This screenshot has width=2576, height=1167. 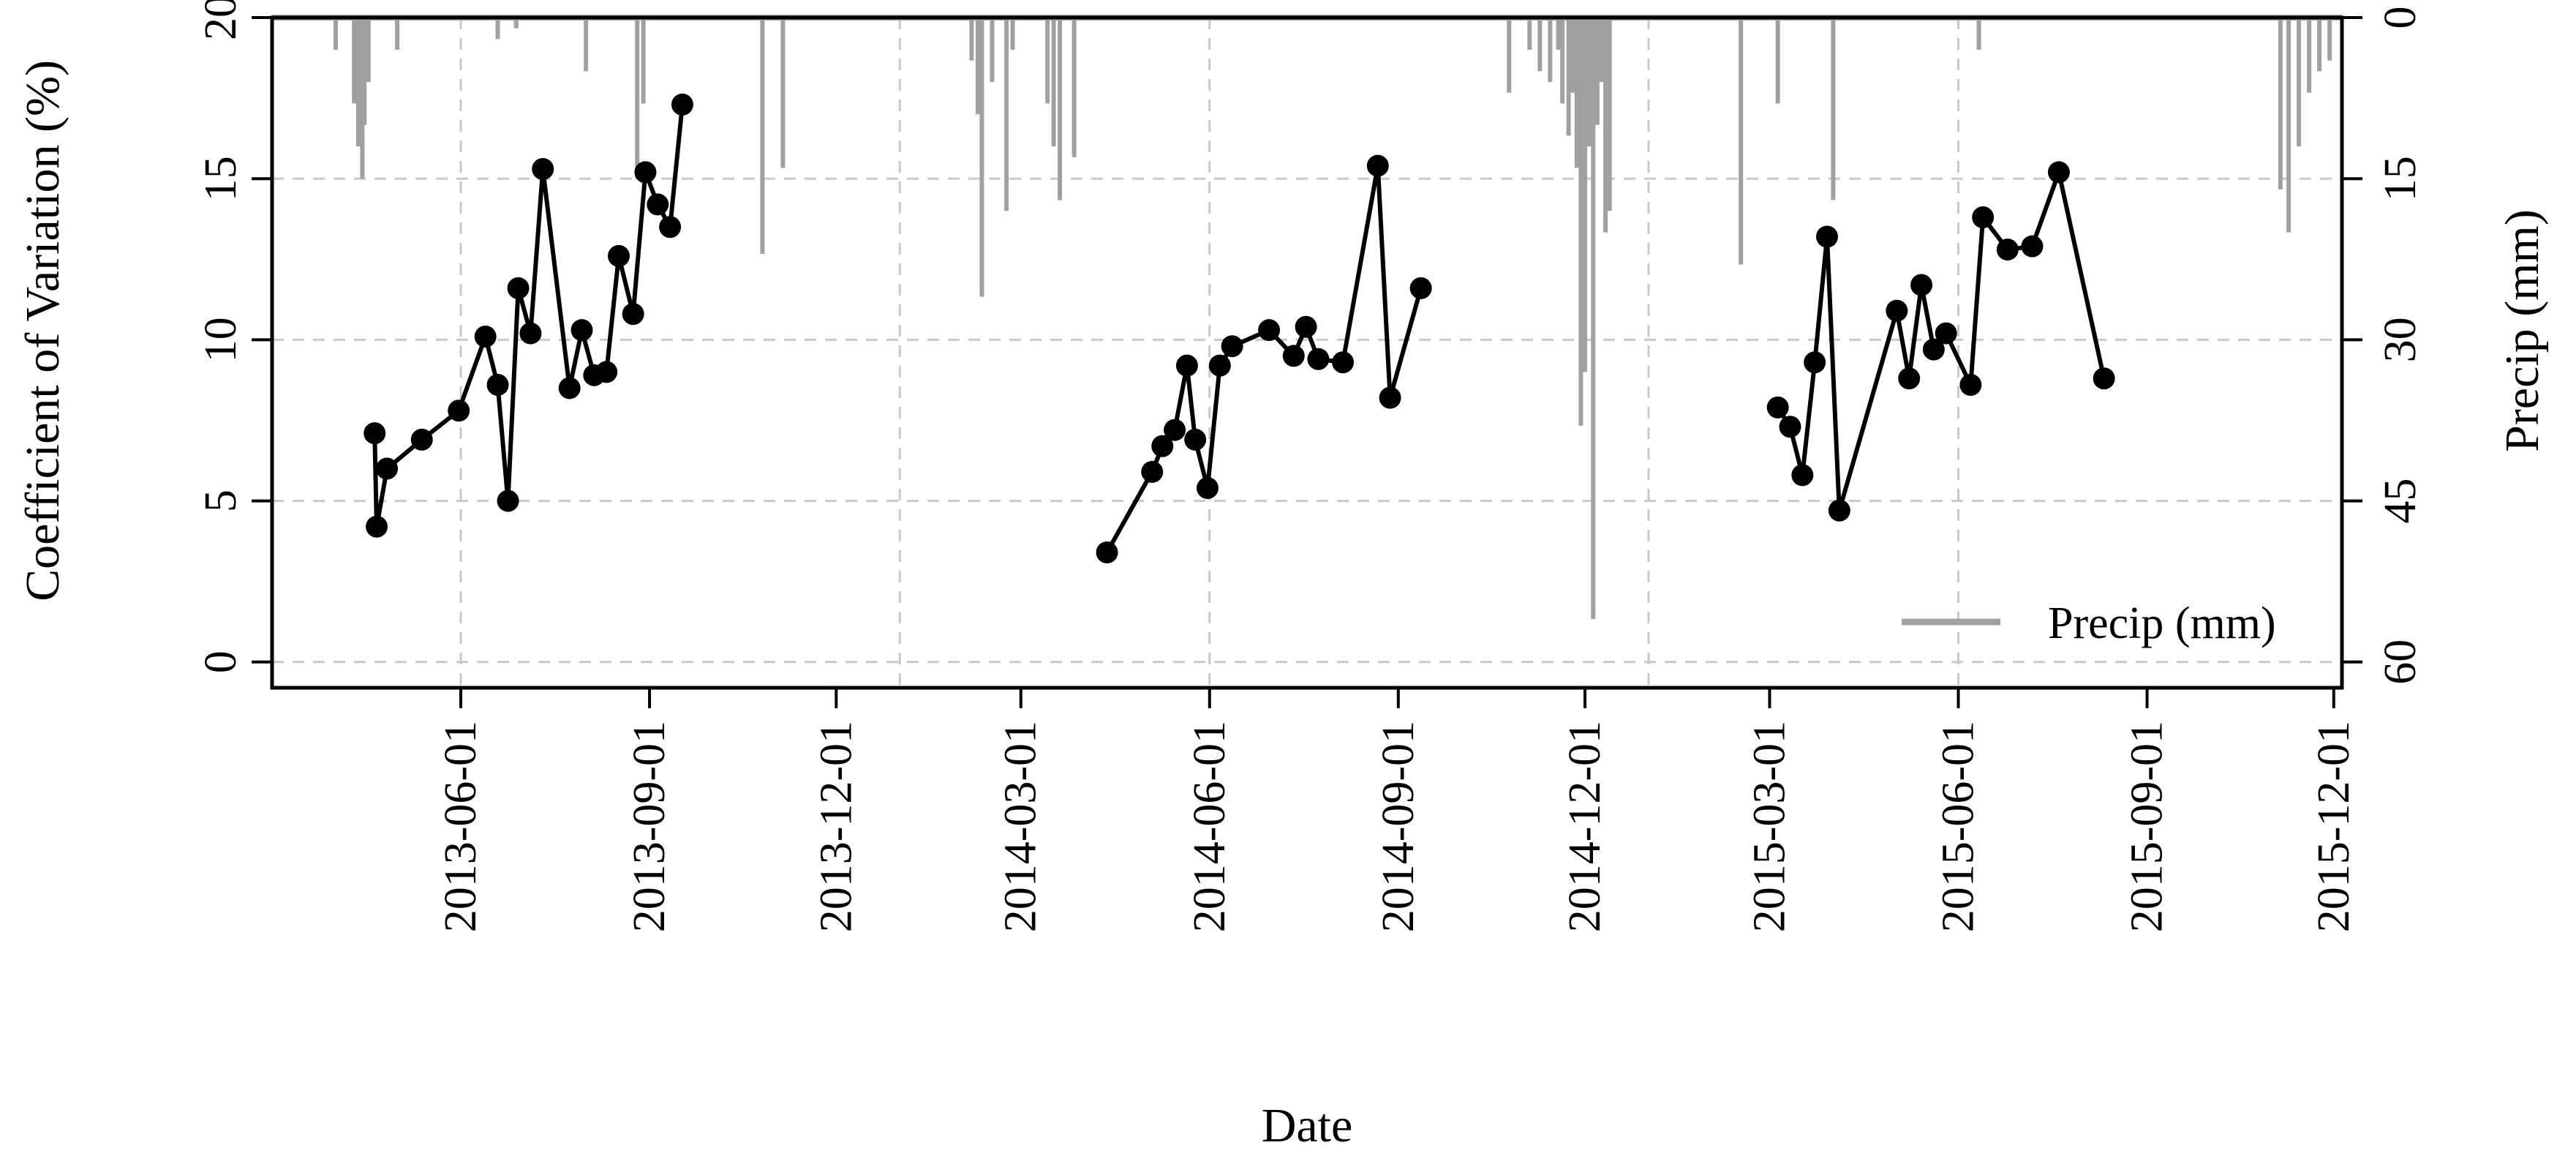 I want to click on x-tick-label: 2014-03-01, so click(x=1021, y=826).